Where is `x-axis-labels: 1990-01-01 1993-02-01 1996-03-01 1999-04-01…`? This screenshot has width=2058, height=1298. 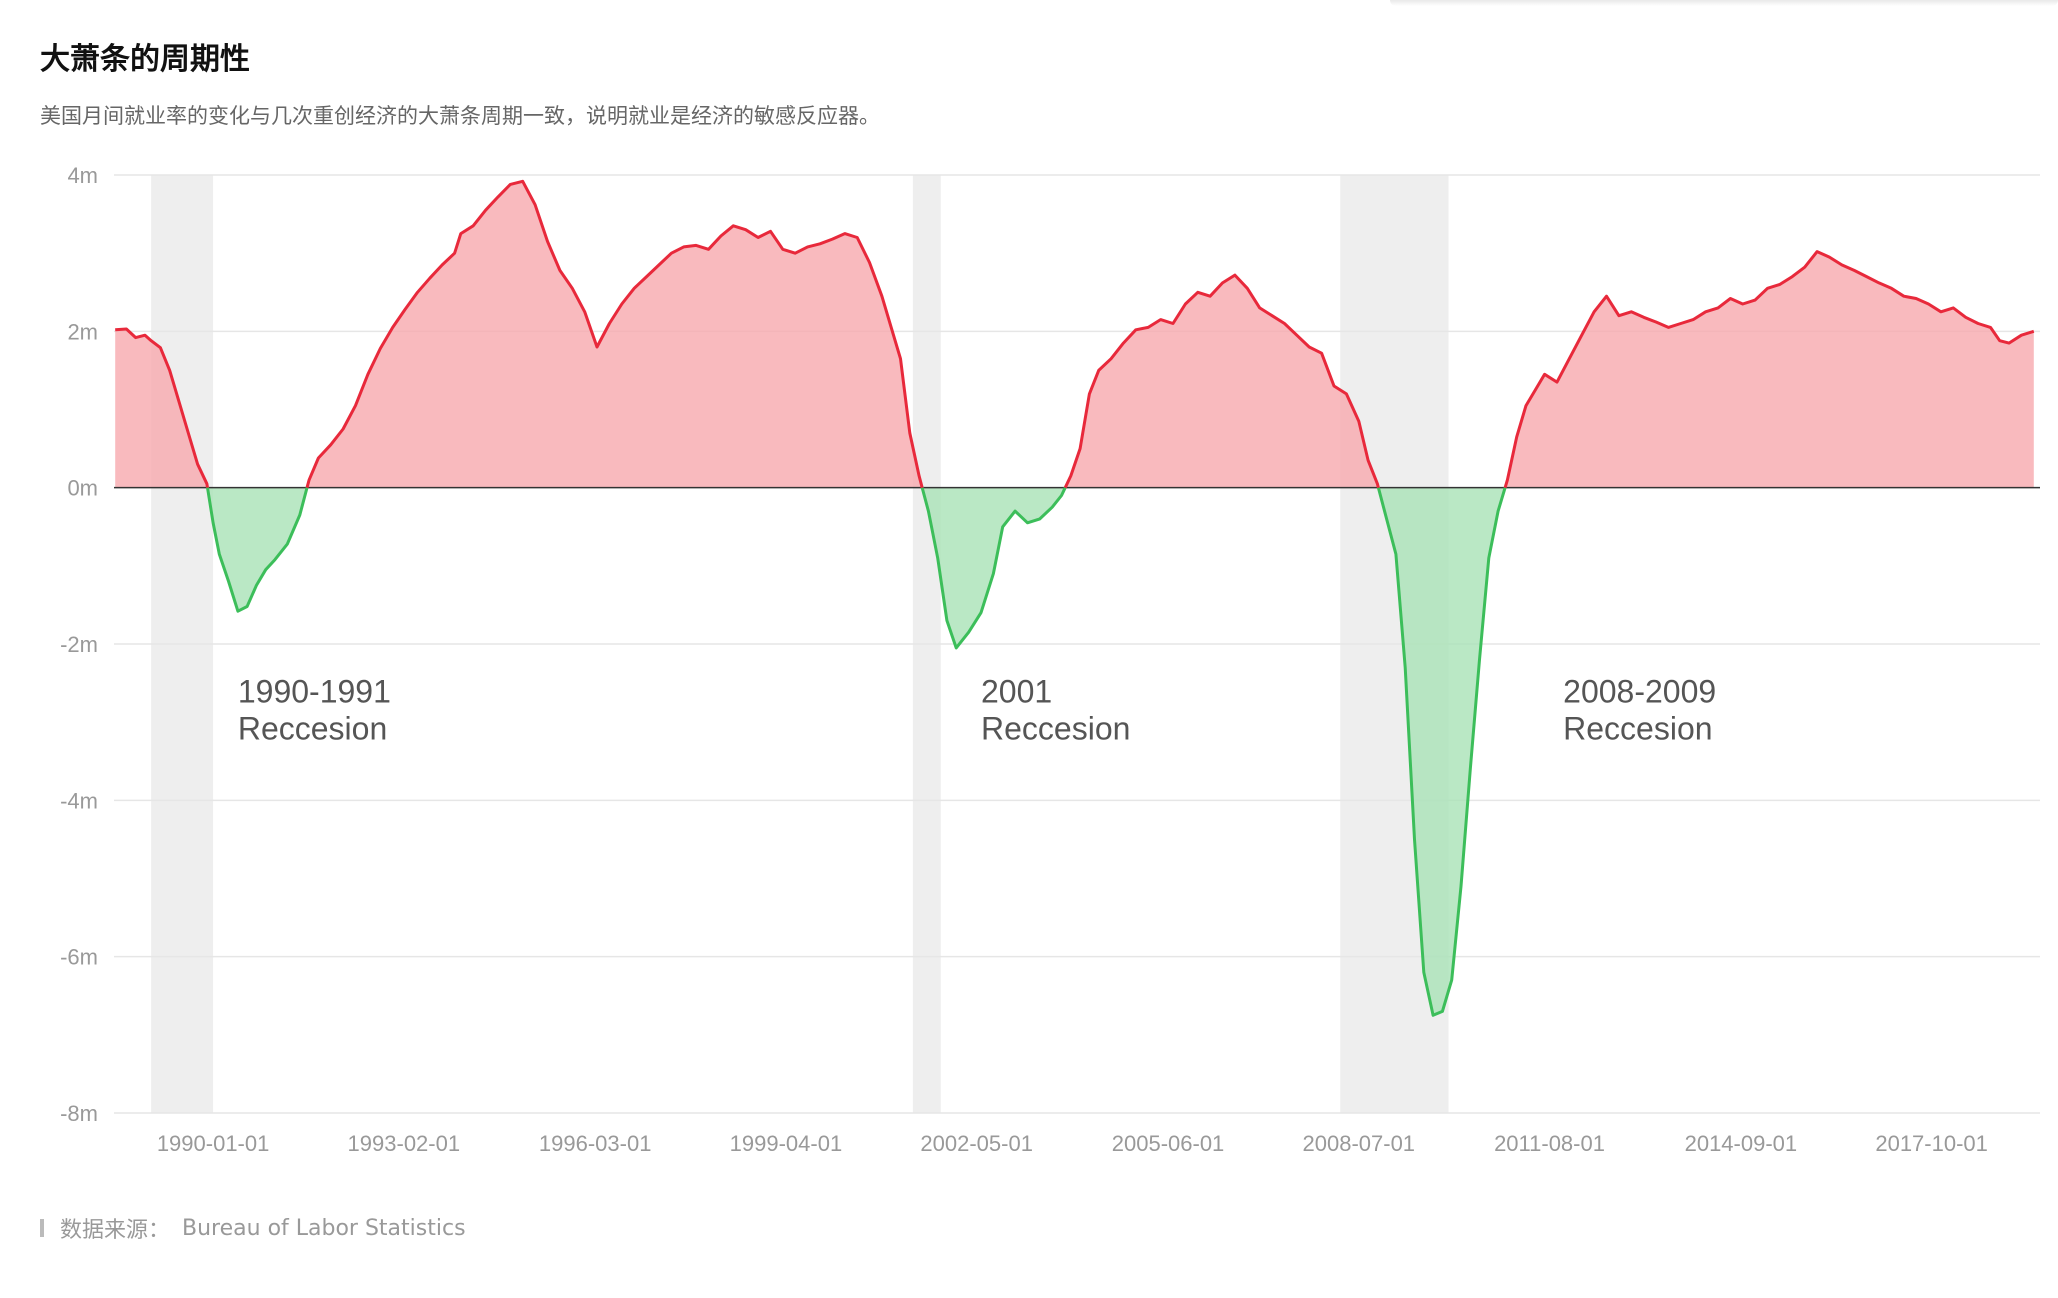
x-axis-labels: 1990-01-01 1993-02-01 1996-03-01 1999-04-01… is located at coordinates (1072, 1143).